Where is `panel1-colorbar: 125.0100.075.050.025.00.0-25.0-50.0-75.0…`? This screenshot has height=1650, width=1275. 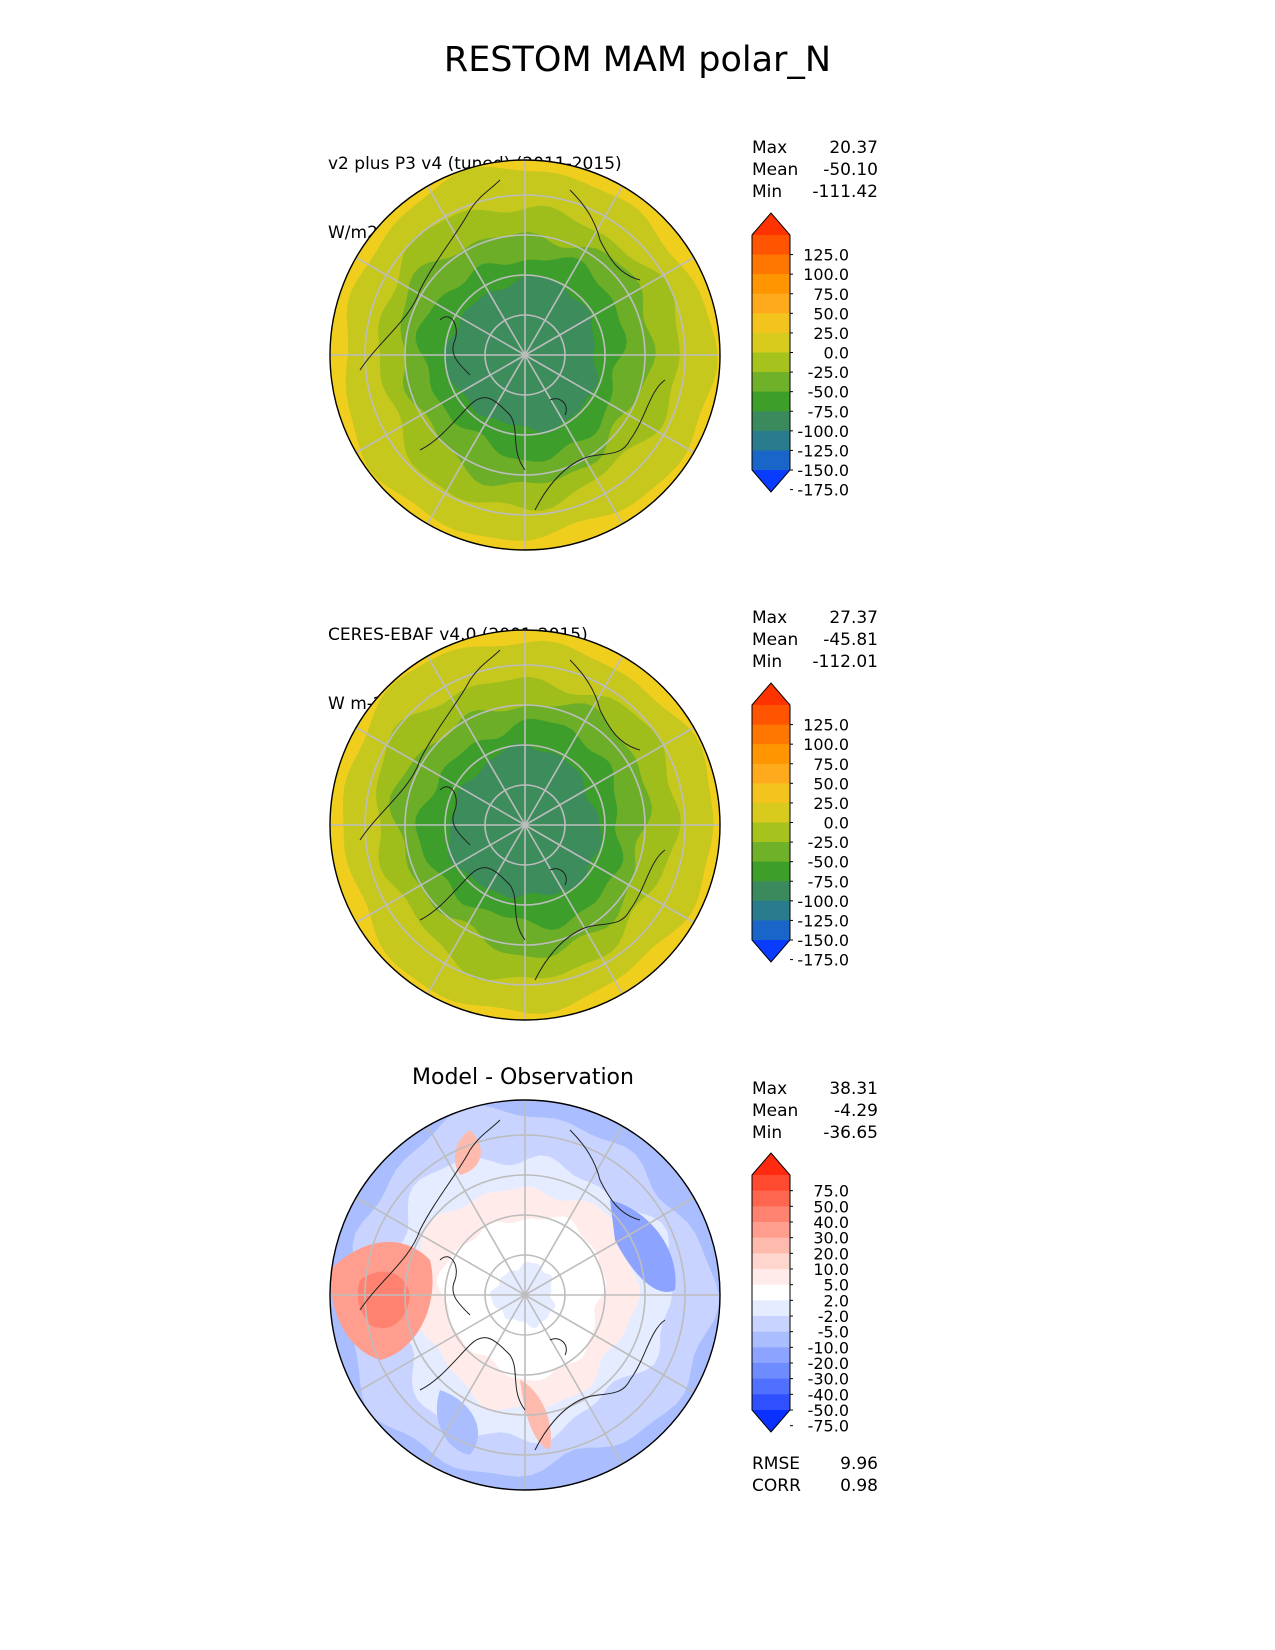
panel1-colorbar: 125.0100.075.050.025.00.0-25.0-50.0-75.0… is located at coordinates (800, 356).